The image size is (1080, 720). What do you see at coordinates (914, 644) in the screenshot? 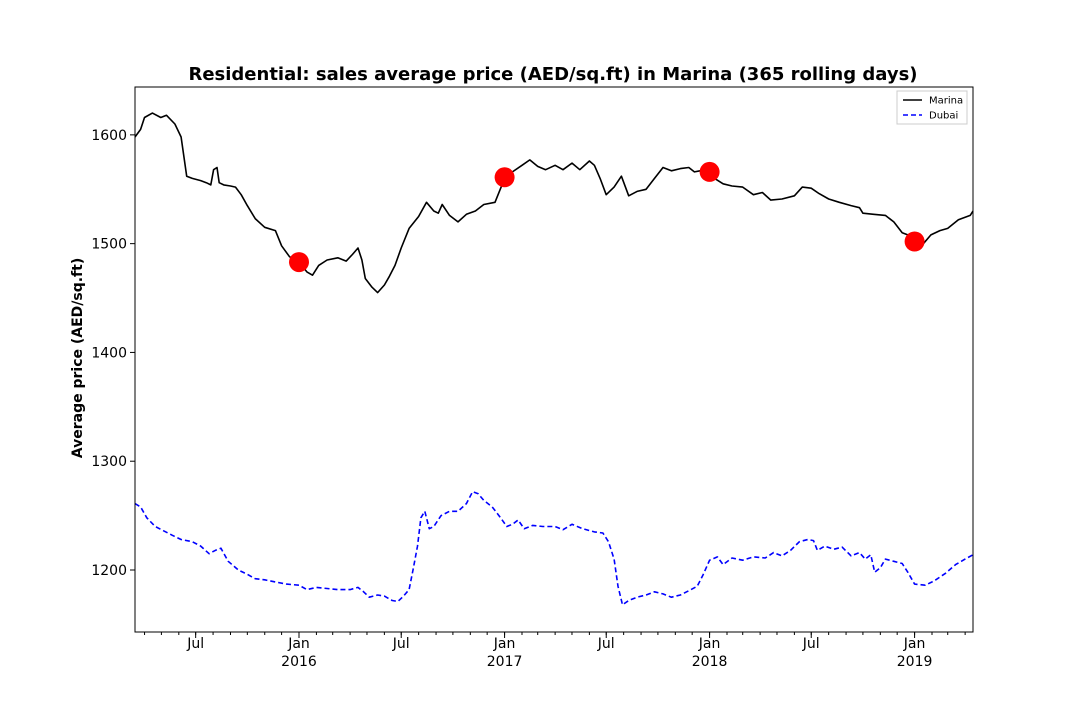
I see `x-tick-label-2019-01-01: Jan` at bounding box center [914, 644].